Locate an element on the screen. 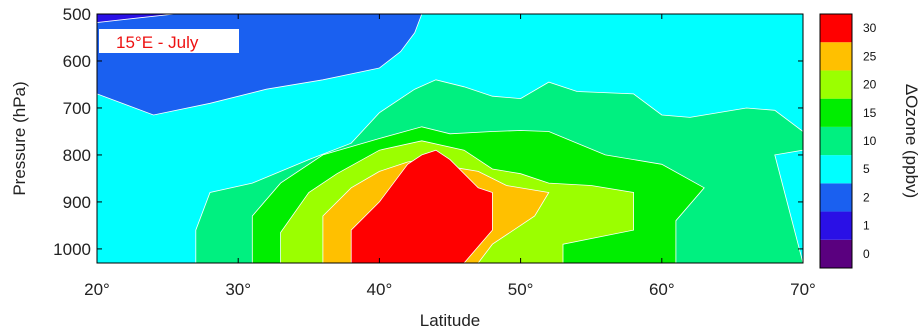 This screenshot has height=330, width=919. y-tick-label: 800 is located at coordinates (77, 155).